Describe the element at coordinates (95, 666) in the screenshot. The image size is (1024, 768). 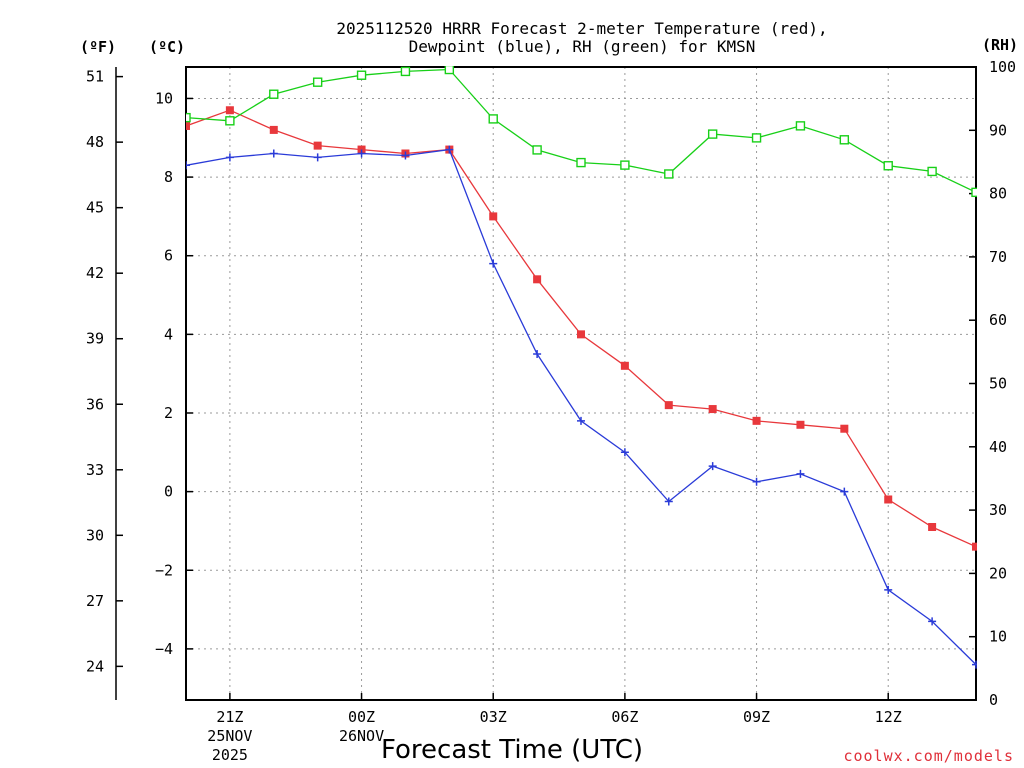
I see `fahrenheit-tick-label: 24` at that location.